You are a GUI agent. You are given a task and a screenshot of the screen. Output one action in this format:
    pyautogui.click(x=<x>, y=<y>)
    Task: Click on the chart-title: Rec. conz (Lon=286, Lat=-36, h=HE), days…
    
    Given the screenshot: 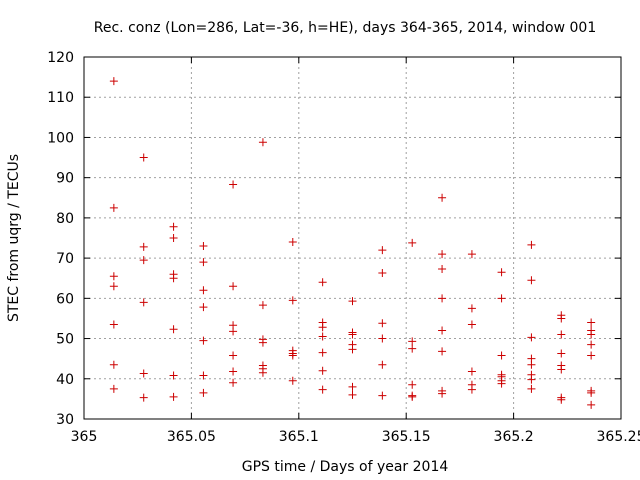 What is the action you would take?
    pyautogui.click(x=345, y=28)
    